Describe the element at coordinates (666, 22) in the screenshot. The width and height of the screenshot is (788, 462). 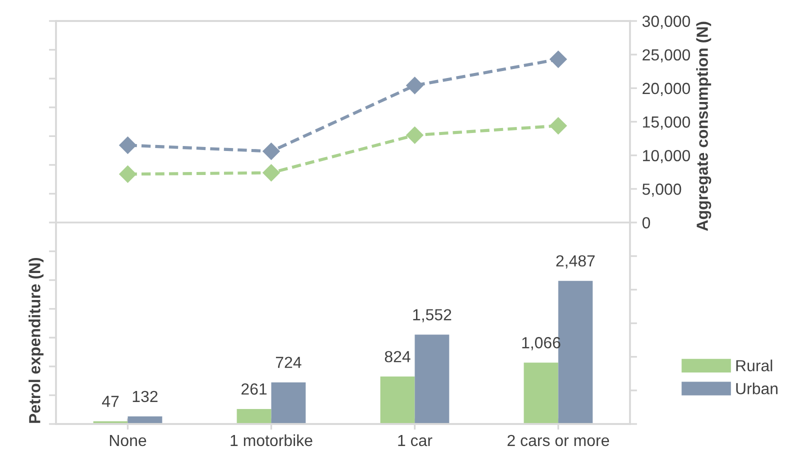
I see `y2-tick-label: 30,000` at that location.